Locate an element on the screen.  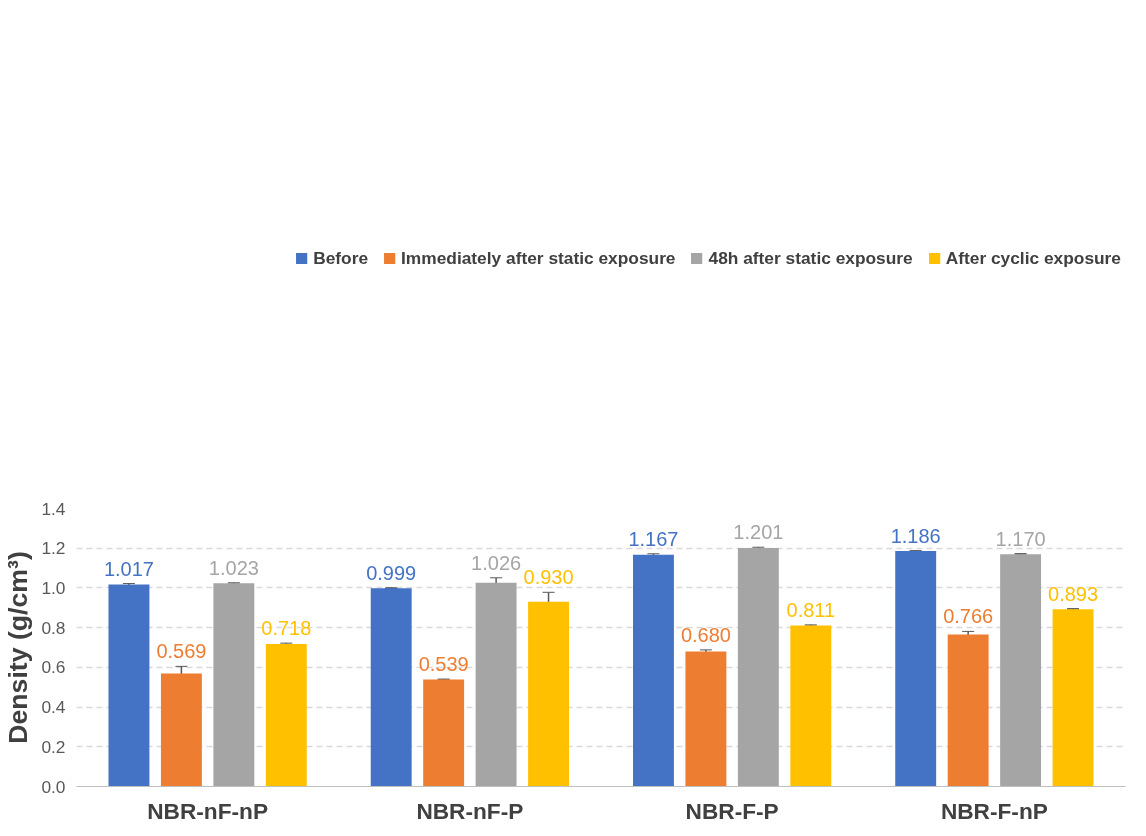
y-tick-label: 0.0 is located at coordinates (53, 786).